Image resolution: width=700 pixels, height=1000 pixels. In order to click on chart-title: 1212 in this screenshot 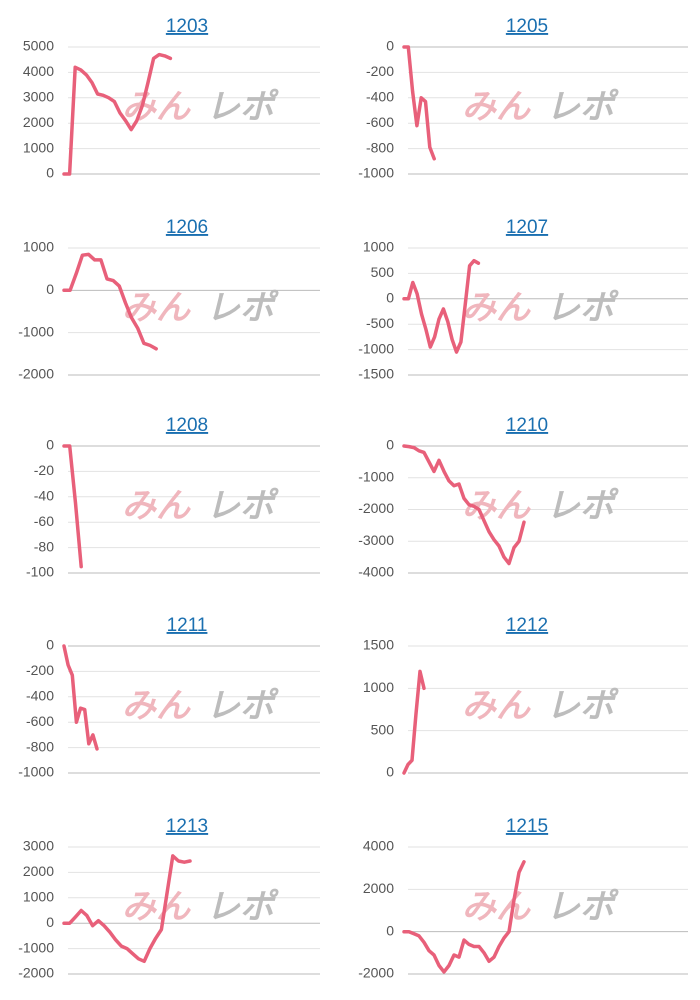, I will do `click(527, 625)`.